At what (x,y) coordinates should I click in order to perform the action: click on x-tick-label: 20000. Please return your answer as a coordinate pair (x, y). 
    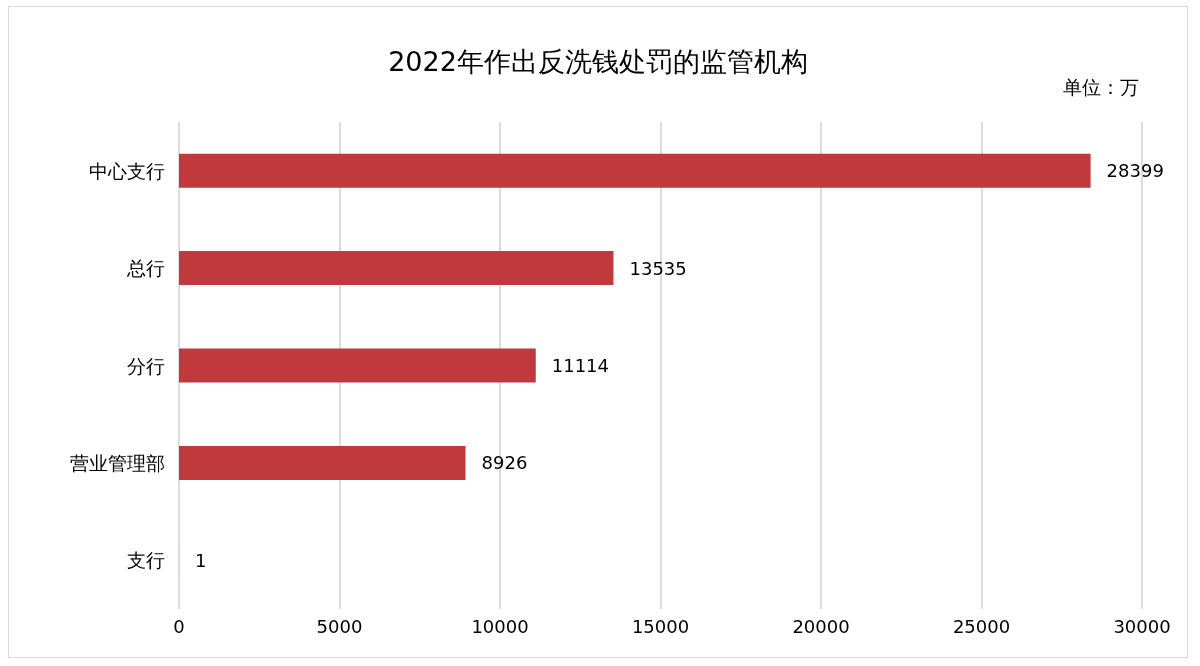
    Looking at the image, I should click on (821, 626).